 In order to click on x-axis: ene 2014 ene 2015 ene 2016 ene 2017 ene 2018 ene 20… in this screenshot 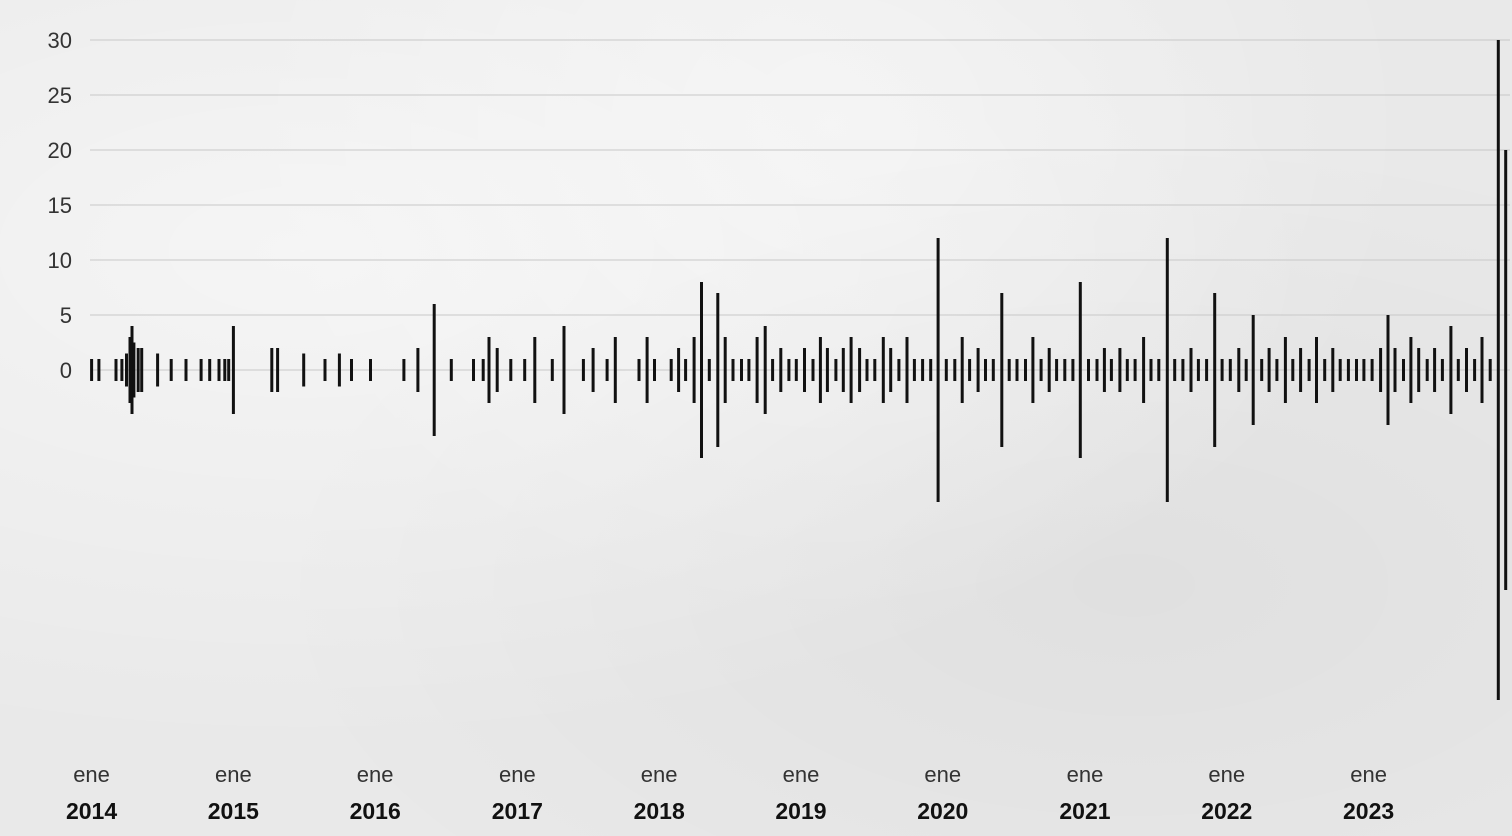, I will do `click(730, 793)`.